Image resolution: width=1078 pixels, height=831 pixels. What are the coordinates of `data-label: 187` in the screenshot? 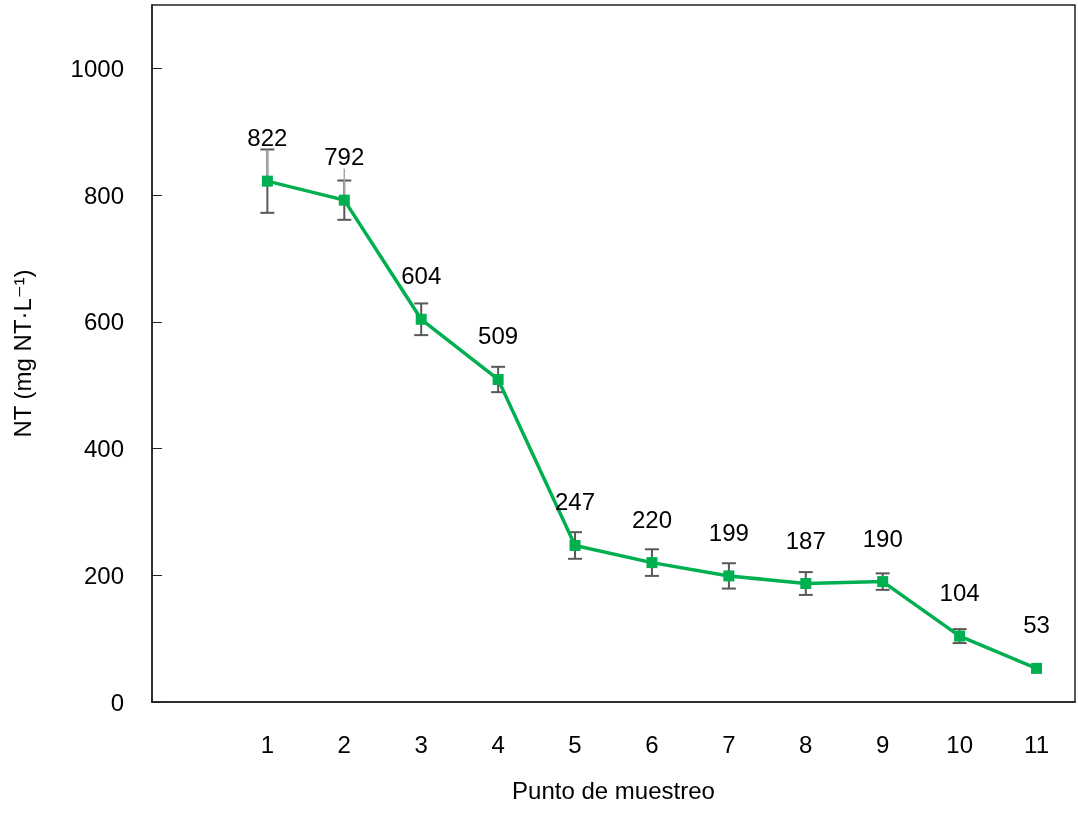 It's located at (805, 540).